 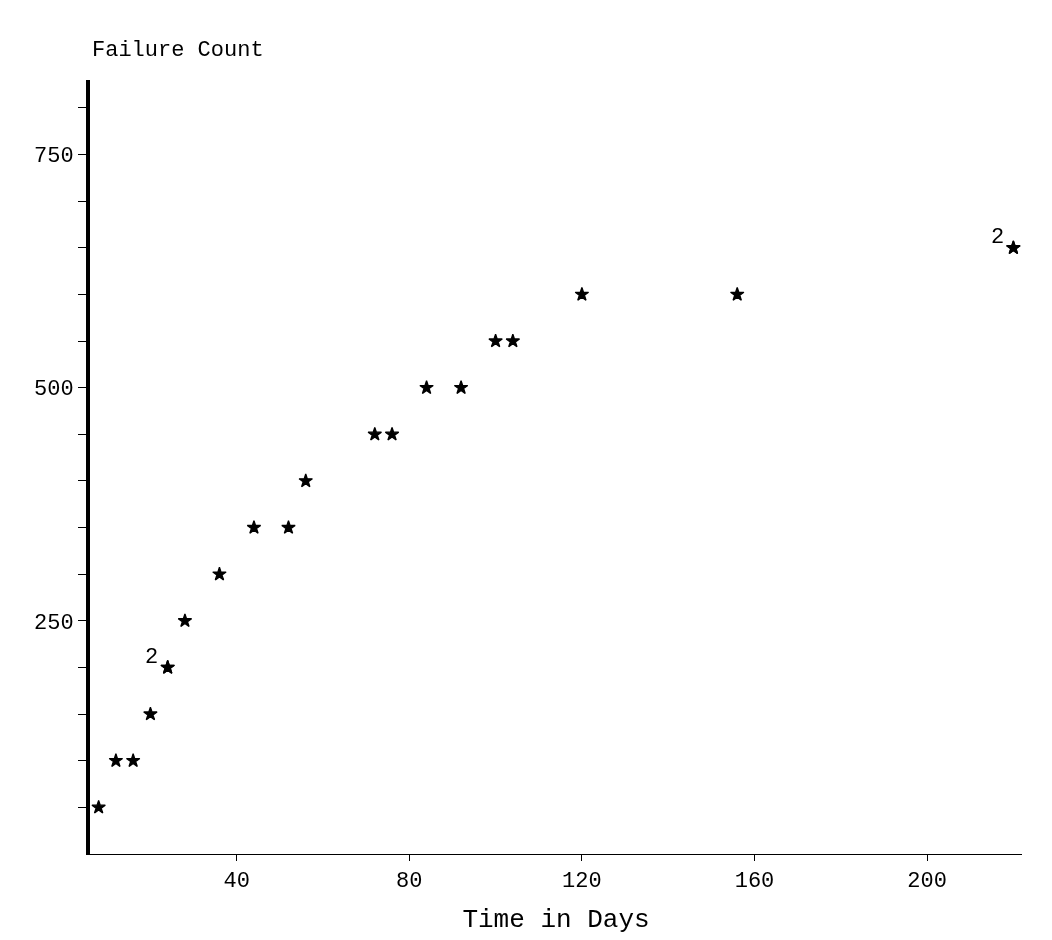 What do you see at coordinates (582, 882) in the screenshot?
I see `x-tick-label: 120` at bounding box center [582, 882].